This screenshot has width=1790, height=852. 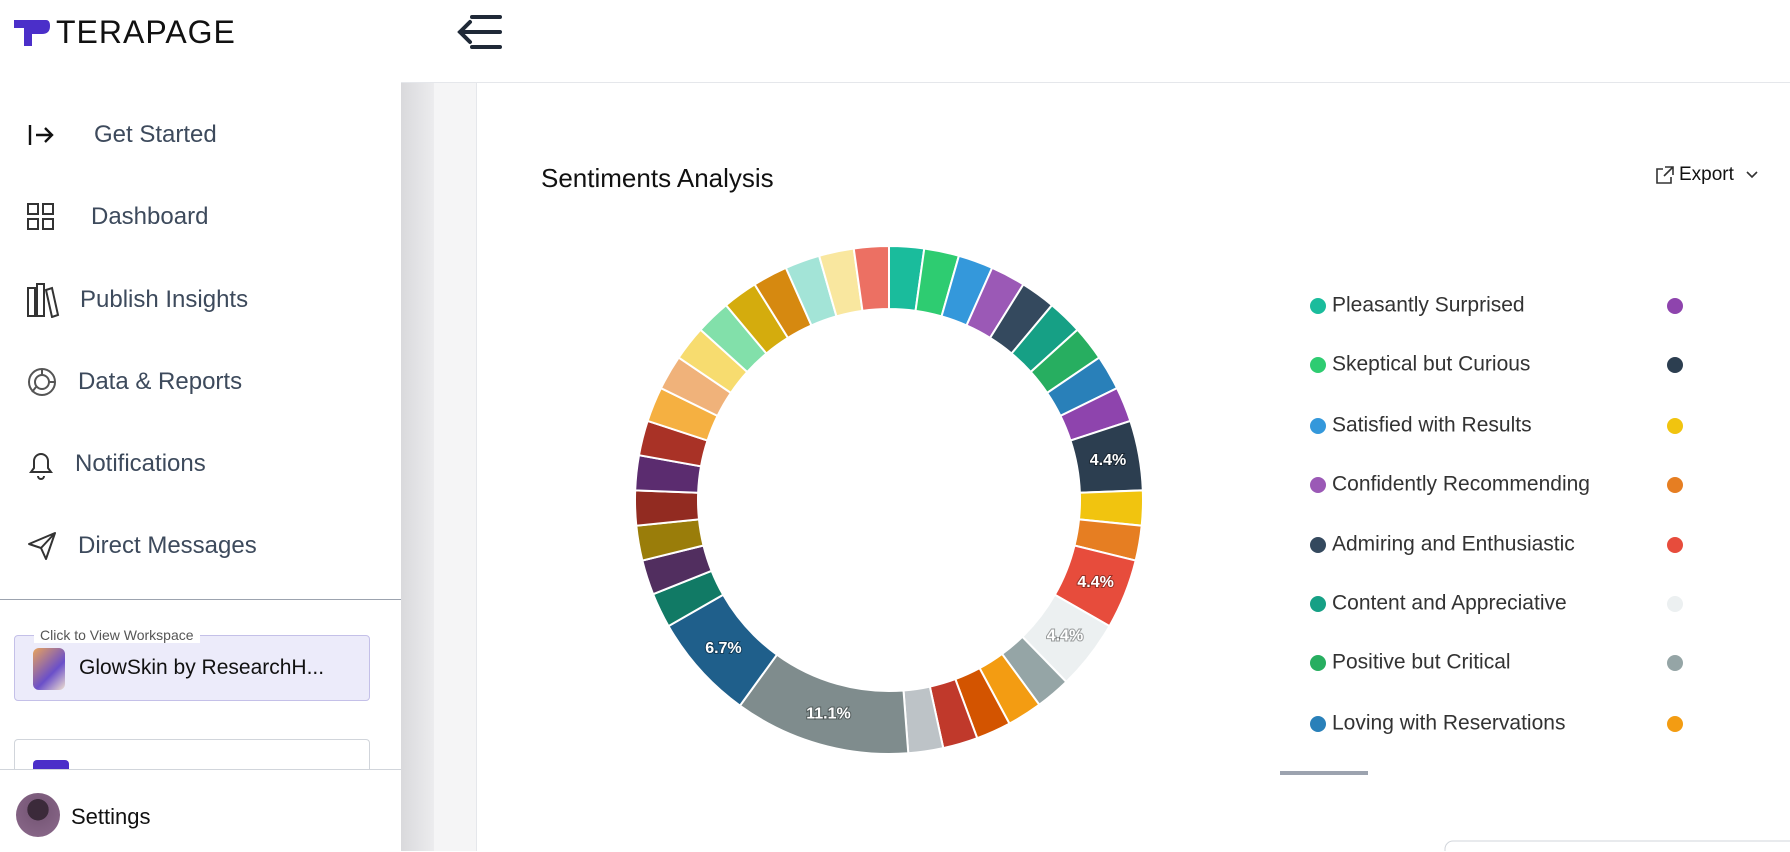 What do you see at coordinates (1428, 305) in the screenshot?
I see `legend-label: Pleasantly Surprised` at bounding box center [1428, 305].